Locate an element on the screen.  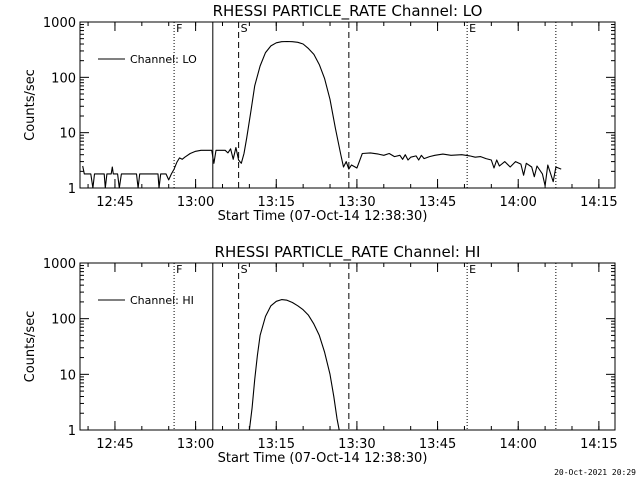
legend-label: Channel: LO is located at coordinates (163, 59).